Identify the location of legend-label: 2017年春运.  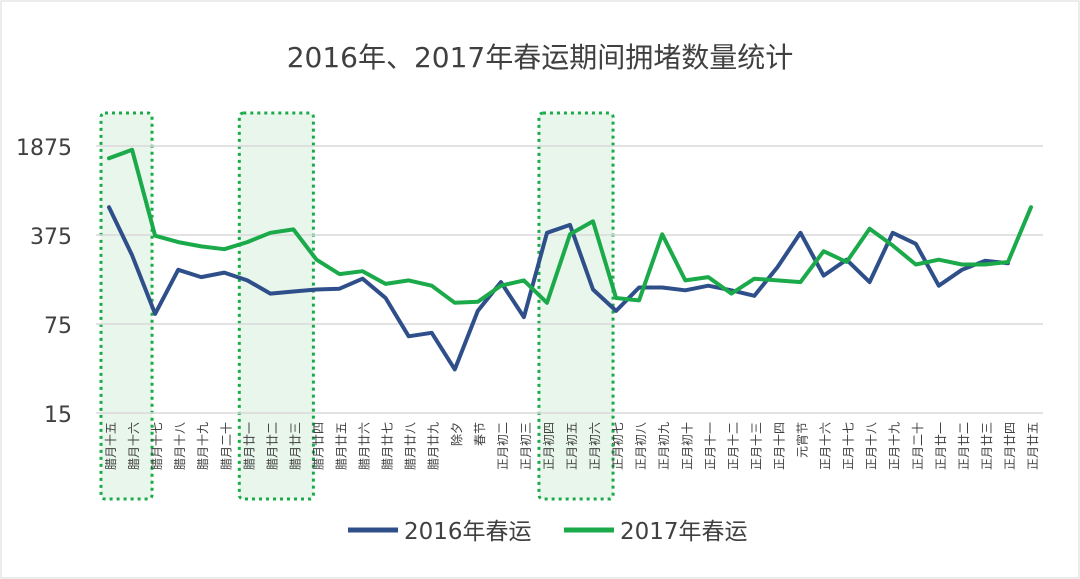
(684, 532).